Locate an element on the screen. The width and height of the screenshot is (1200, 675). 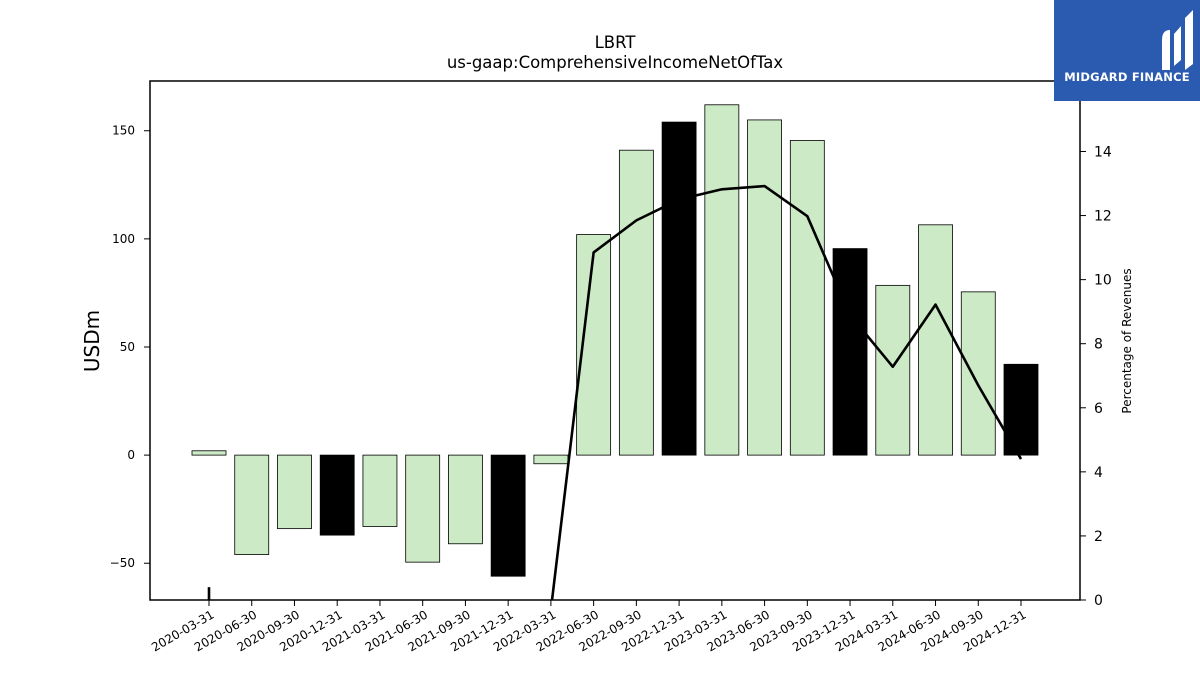
y2-tick-label: 2 is located at coordinates (1098, 537).